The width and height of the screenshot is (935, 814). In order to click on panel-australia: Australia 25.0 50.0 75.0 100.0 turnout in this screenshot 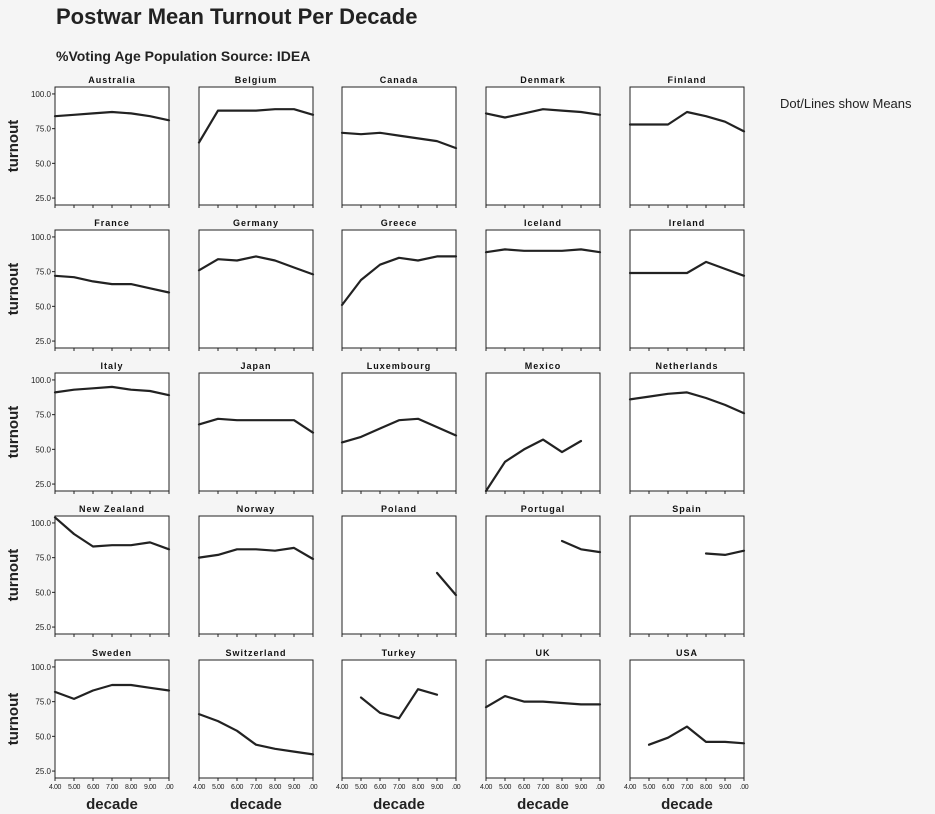, I will do `click(88, 141)`.